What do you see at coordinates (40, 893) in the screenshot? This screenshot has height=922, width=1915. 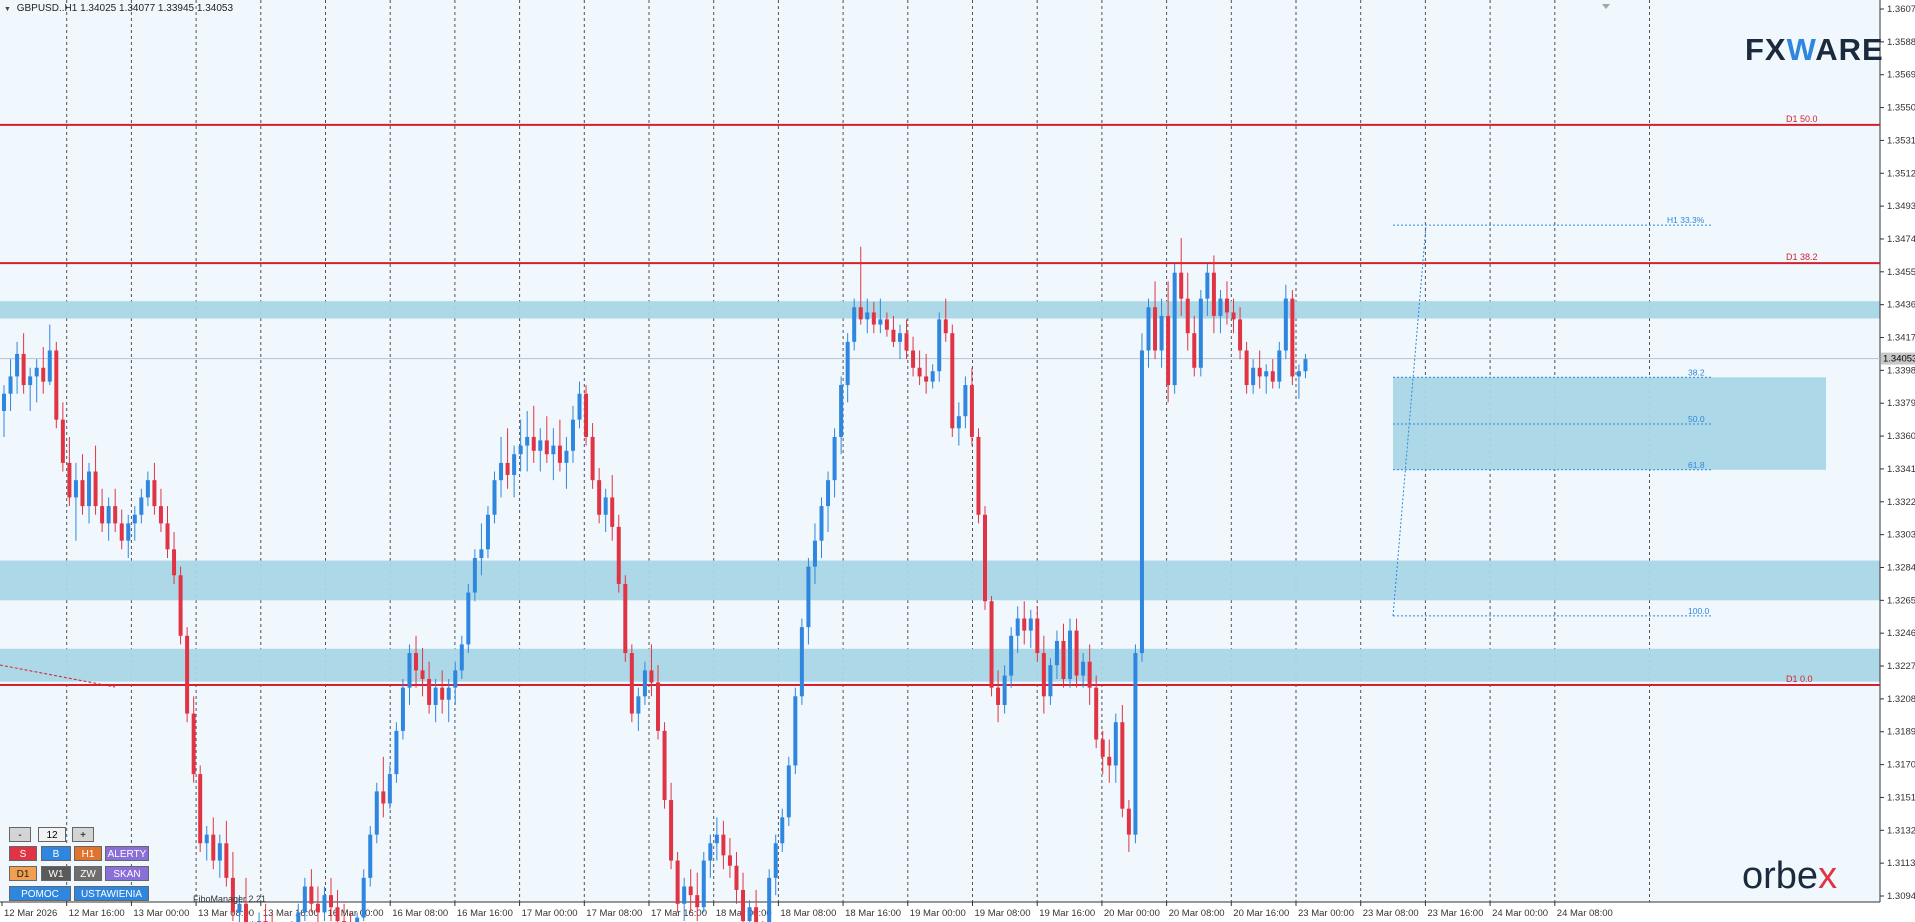 I see `help-button: POMOC` at bounding box center [40, 893].